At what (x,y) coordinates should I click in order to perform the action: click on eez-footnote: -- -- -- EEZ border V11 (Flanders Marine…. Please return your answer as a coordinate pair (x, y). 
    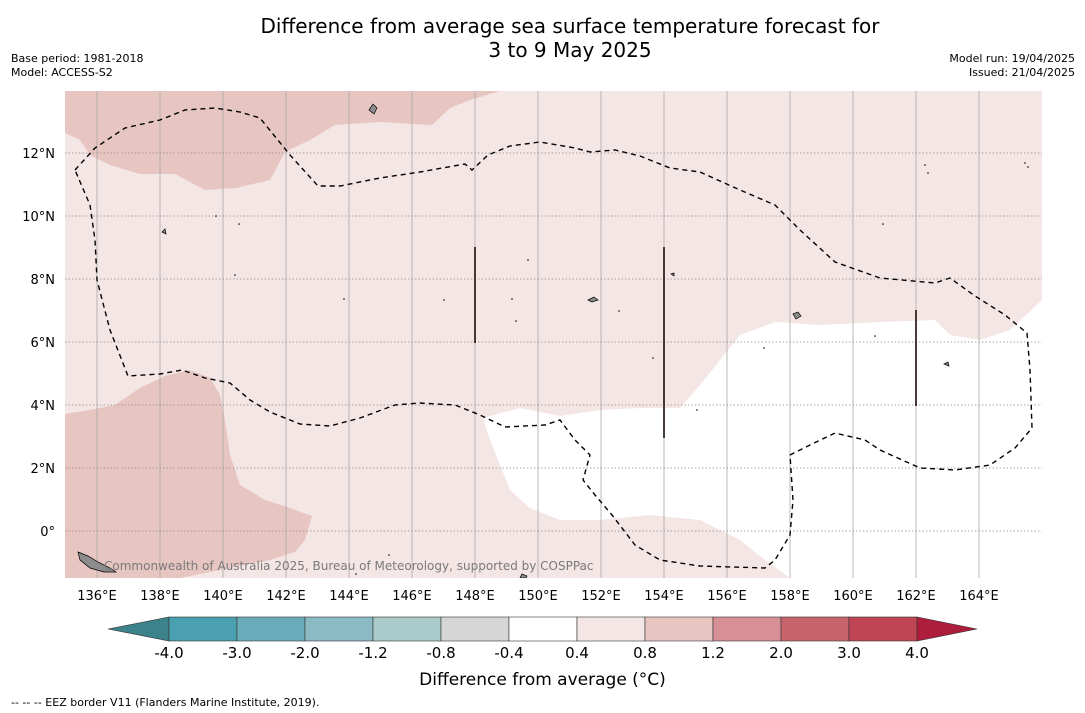
    Looking at the image, I should click on (165, 702).